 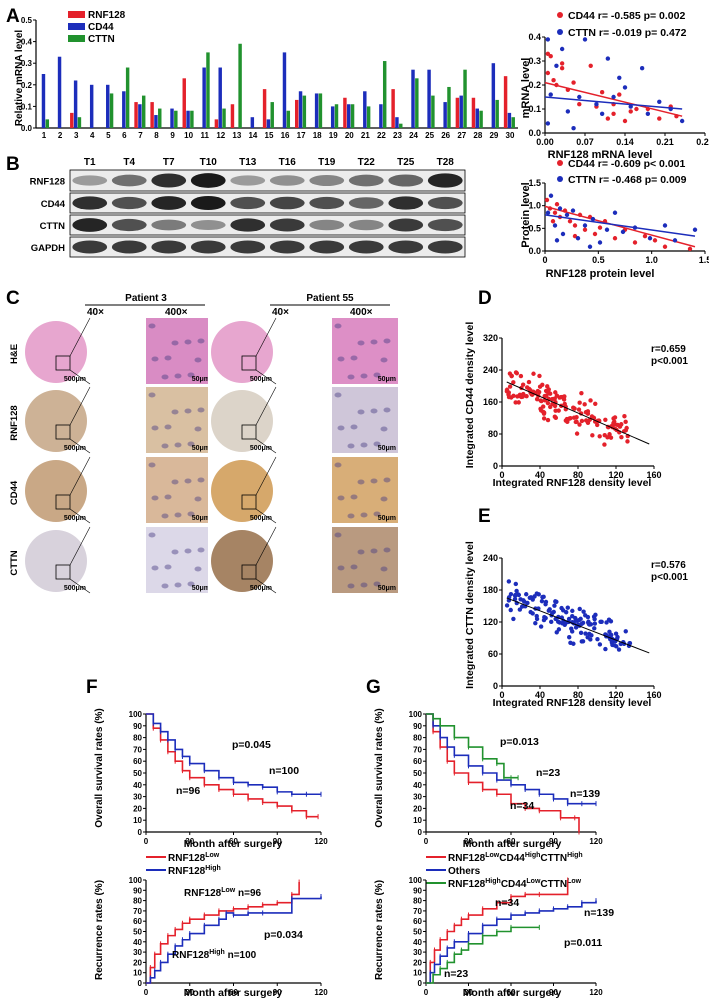 I want to click on x-tick-label: 0, so click(x=146, y=841).